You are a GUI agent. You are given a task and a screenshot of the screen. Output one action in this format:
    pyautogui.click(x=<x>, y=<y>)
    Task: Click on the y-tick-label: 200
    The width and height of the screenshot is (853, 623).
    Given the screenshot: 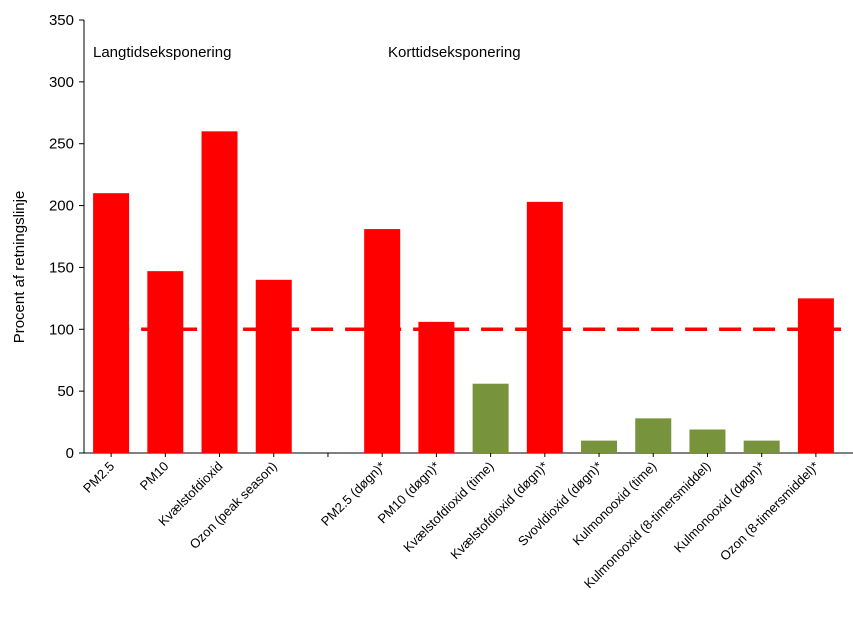 What is the action you would take?
    pyautogui.click(x=61, y=206)
    